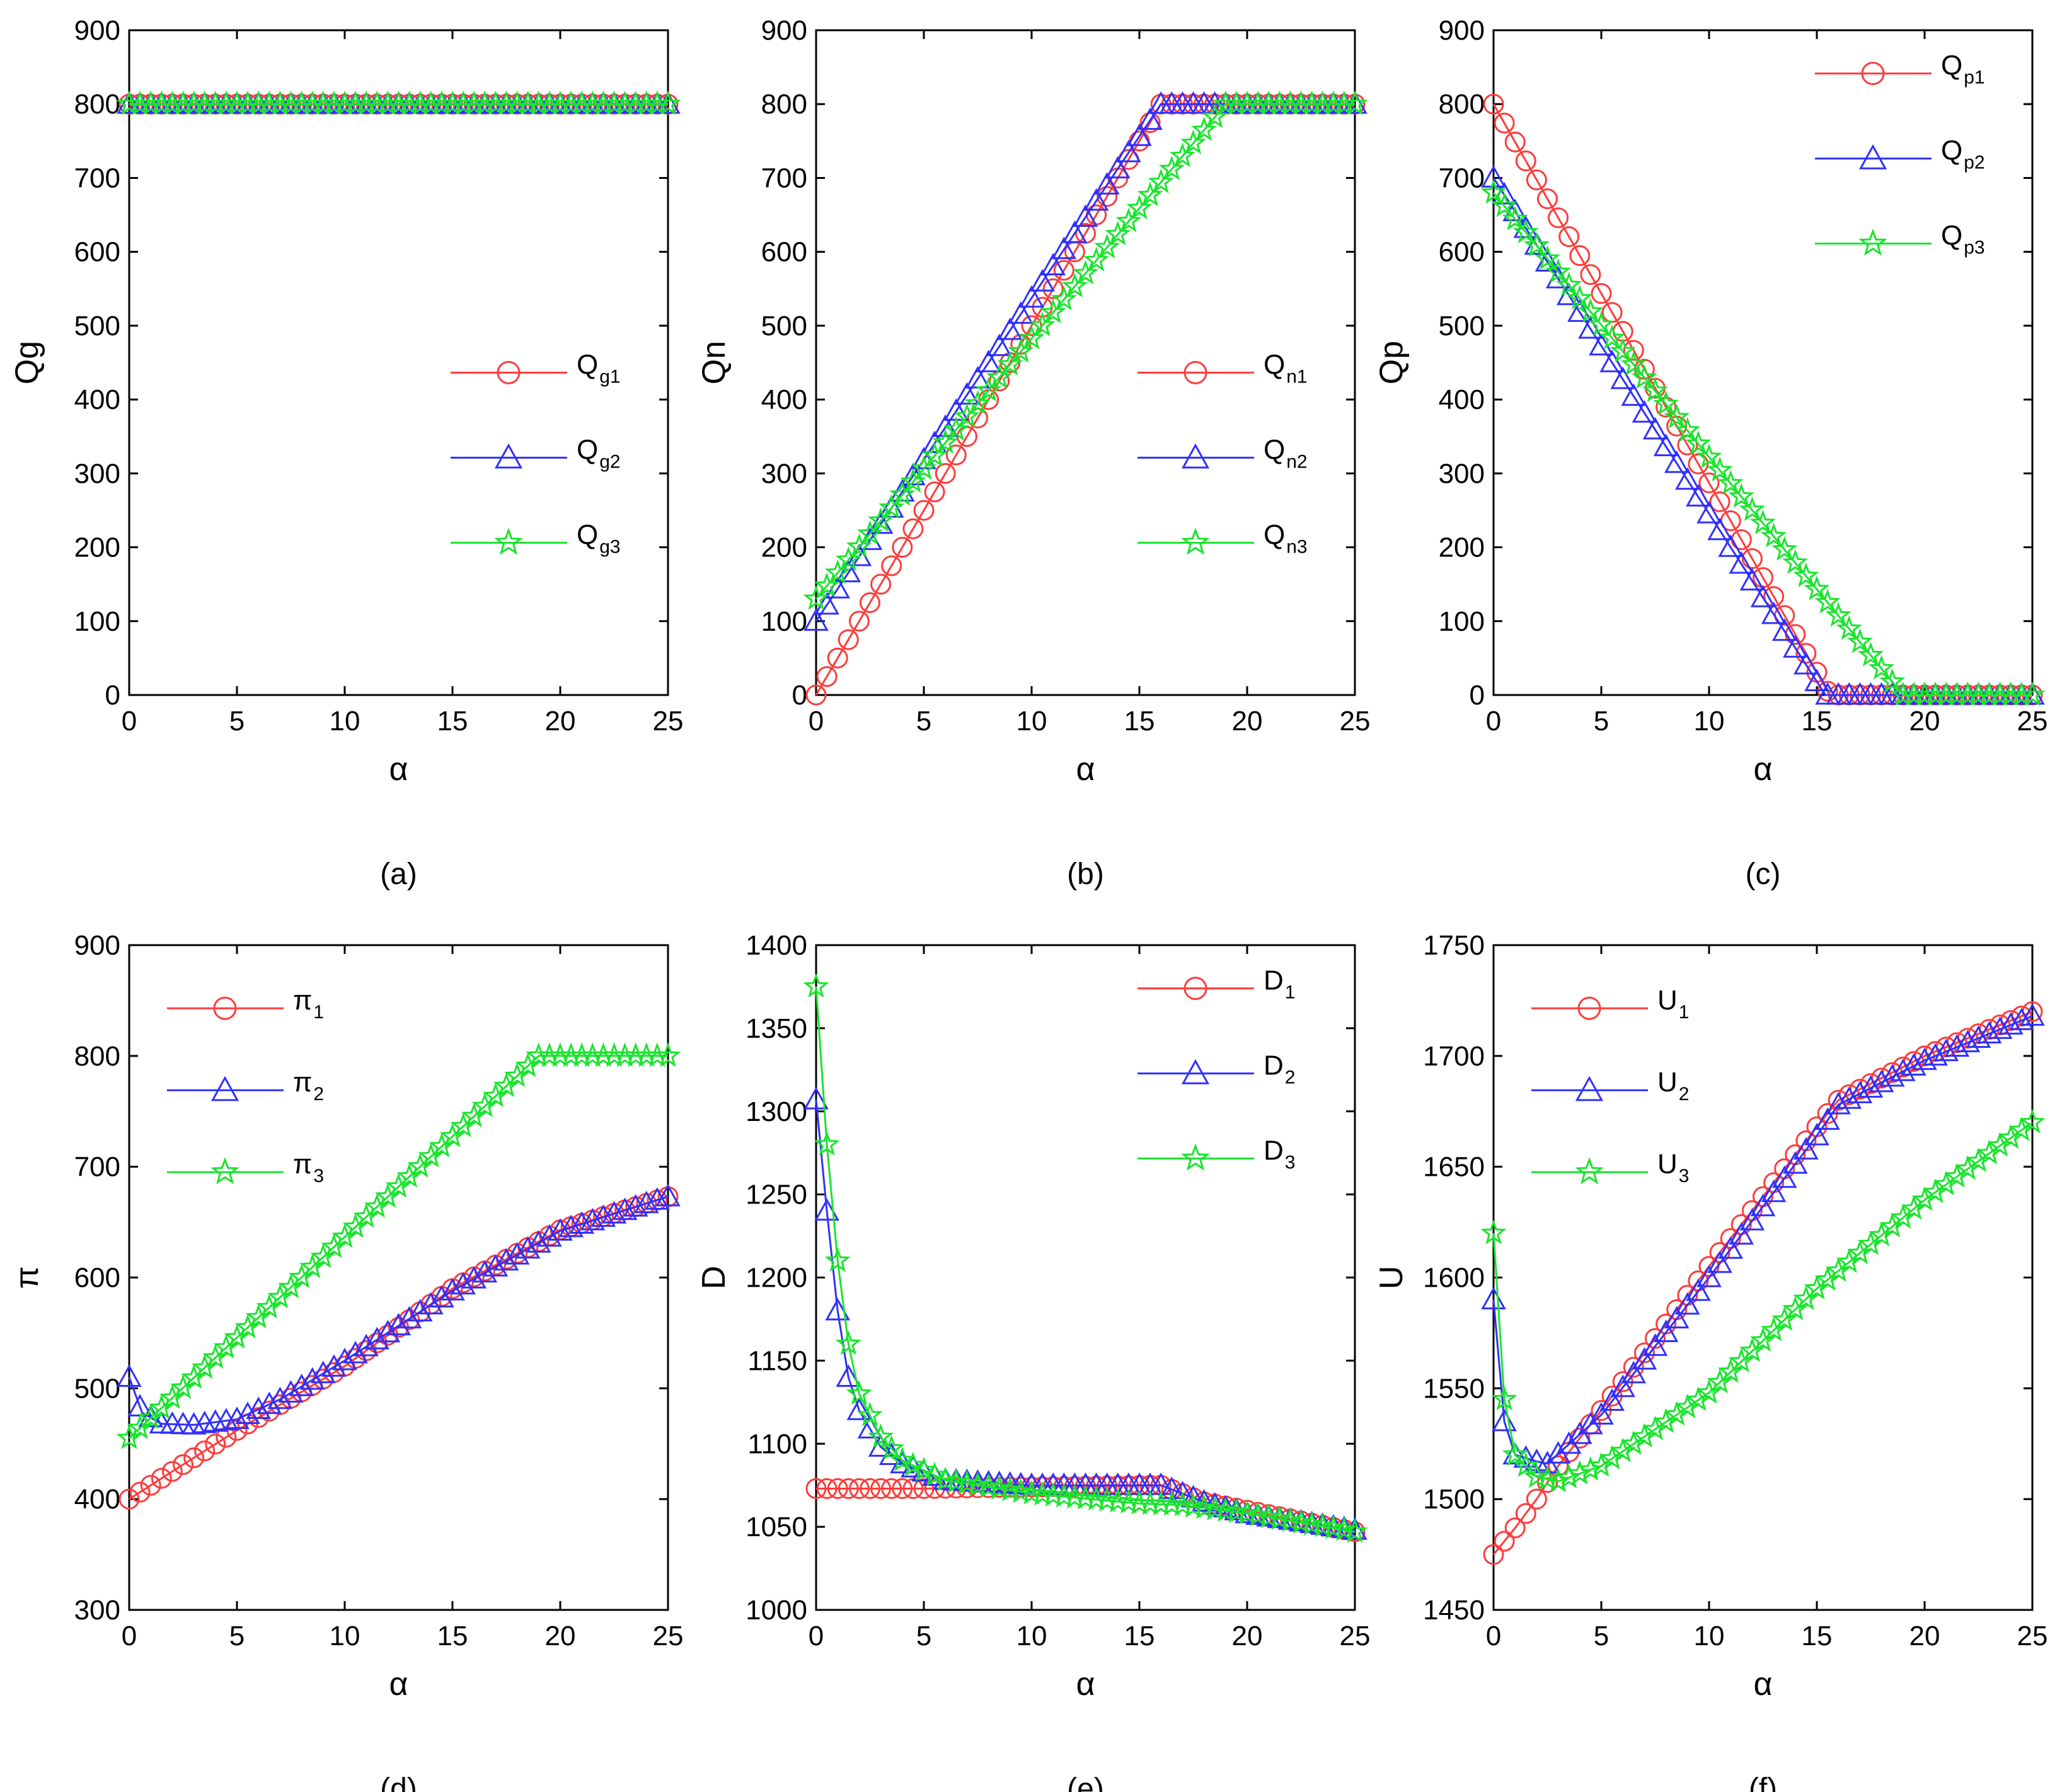  Describe the element at coordinates (1668, 1164) in the screenshot. I see `legend-label-main: U` at that location.